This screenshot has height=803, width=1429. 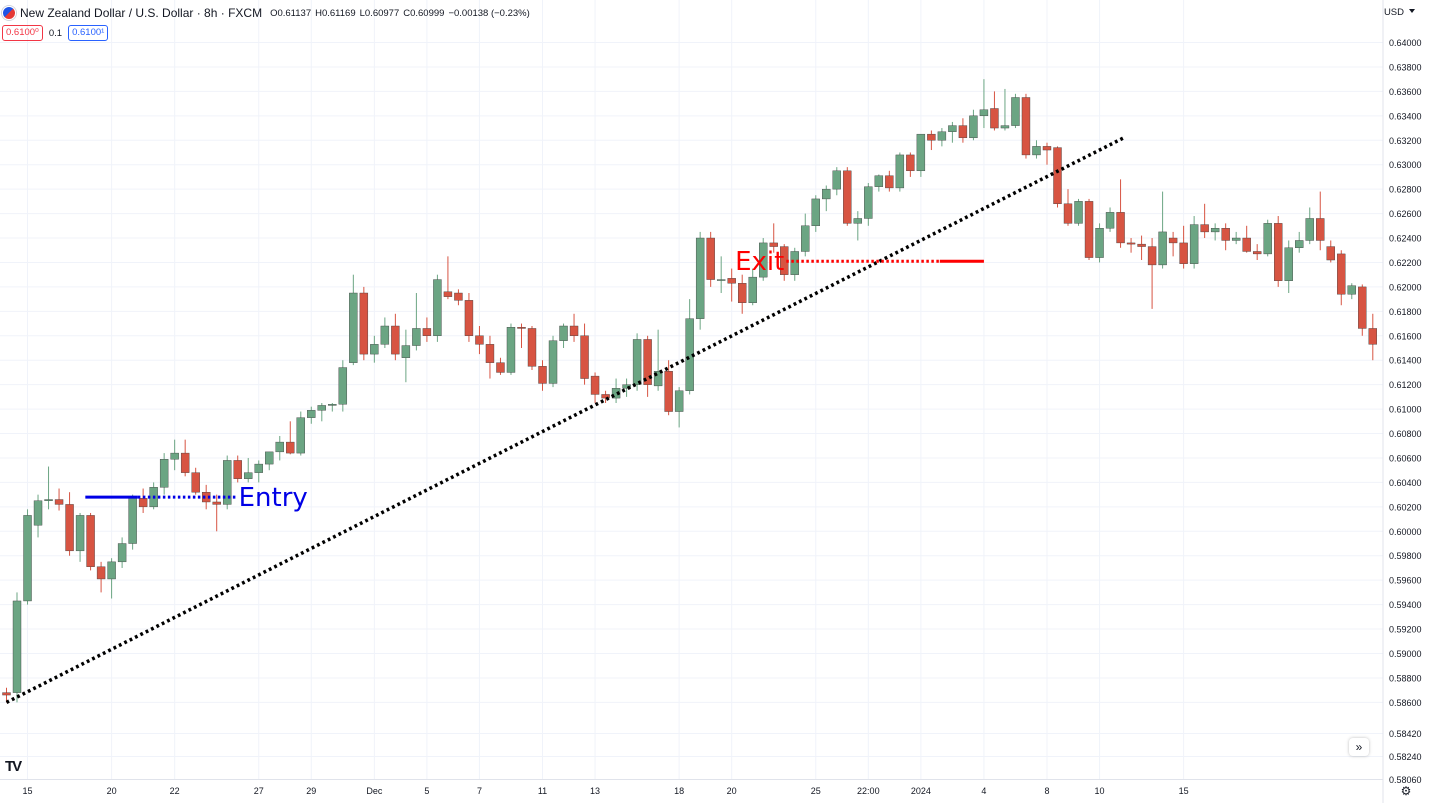 I want to click on currency-selector: USD, so click(x=1399, y=12).